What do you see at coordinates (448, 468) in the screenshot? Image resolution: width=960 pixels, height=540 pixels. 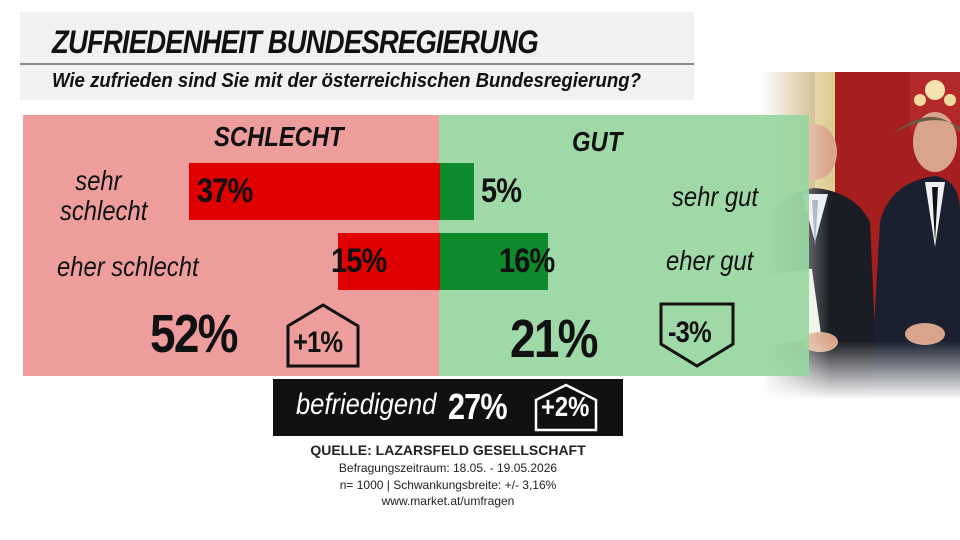 I see `survey-period: Befragungszeitraum: 18.05. - 19.05.2026` at bounding box center [448, 468].